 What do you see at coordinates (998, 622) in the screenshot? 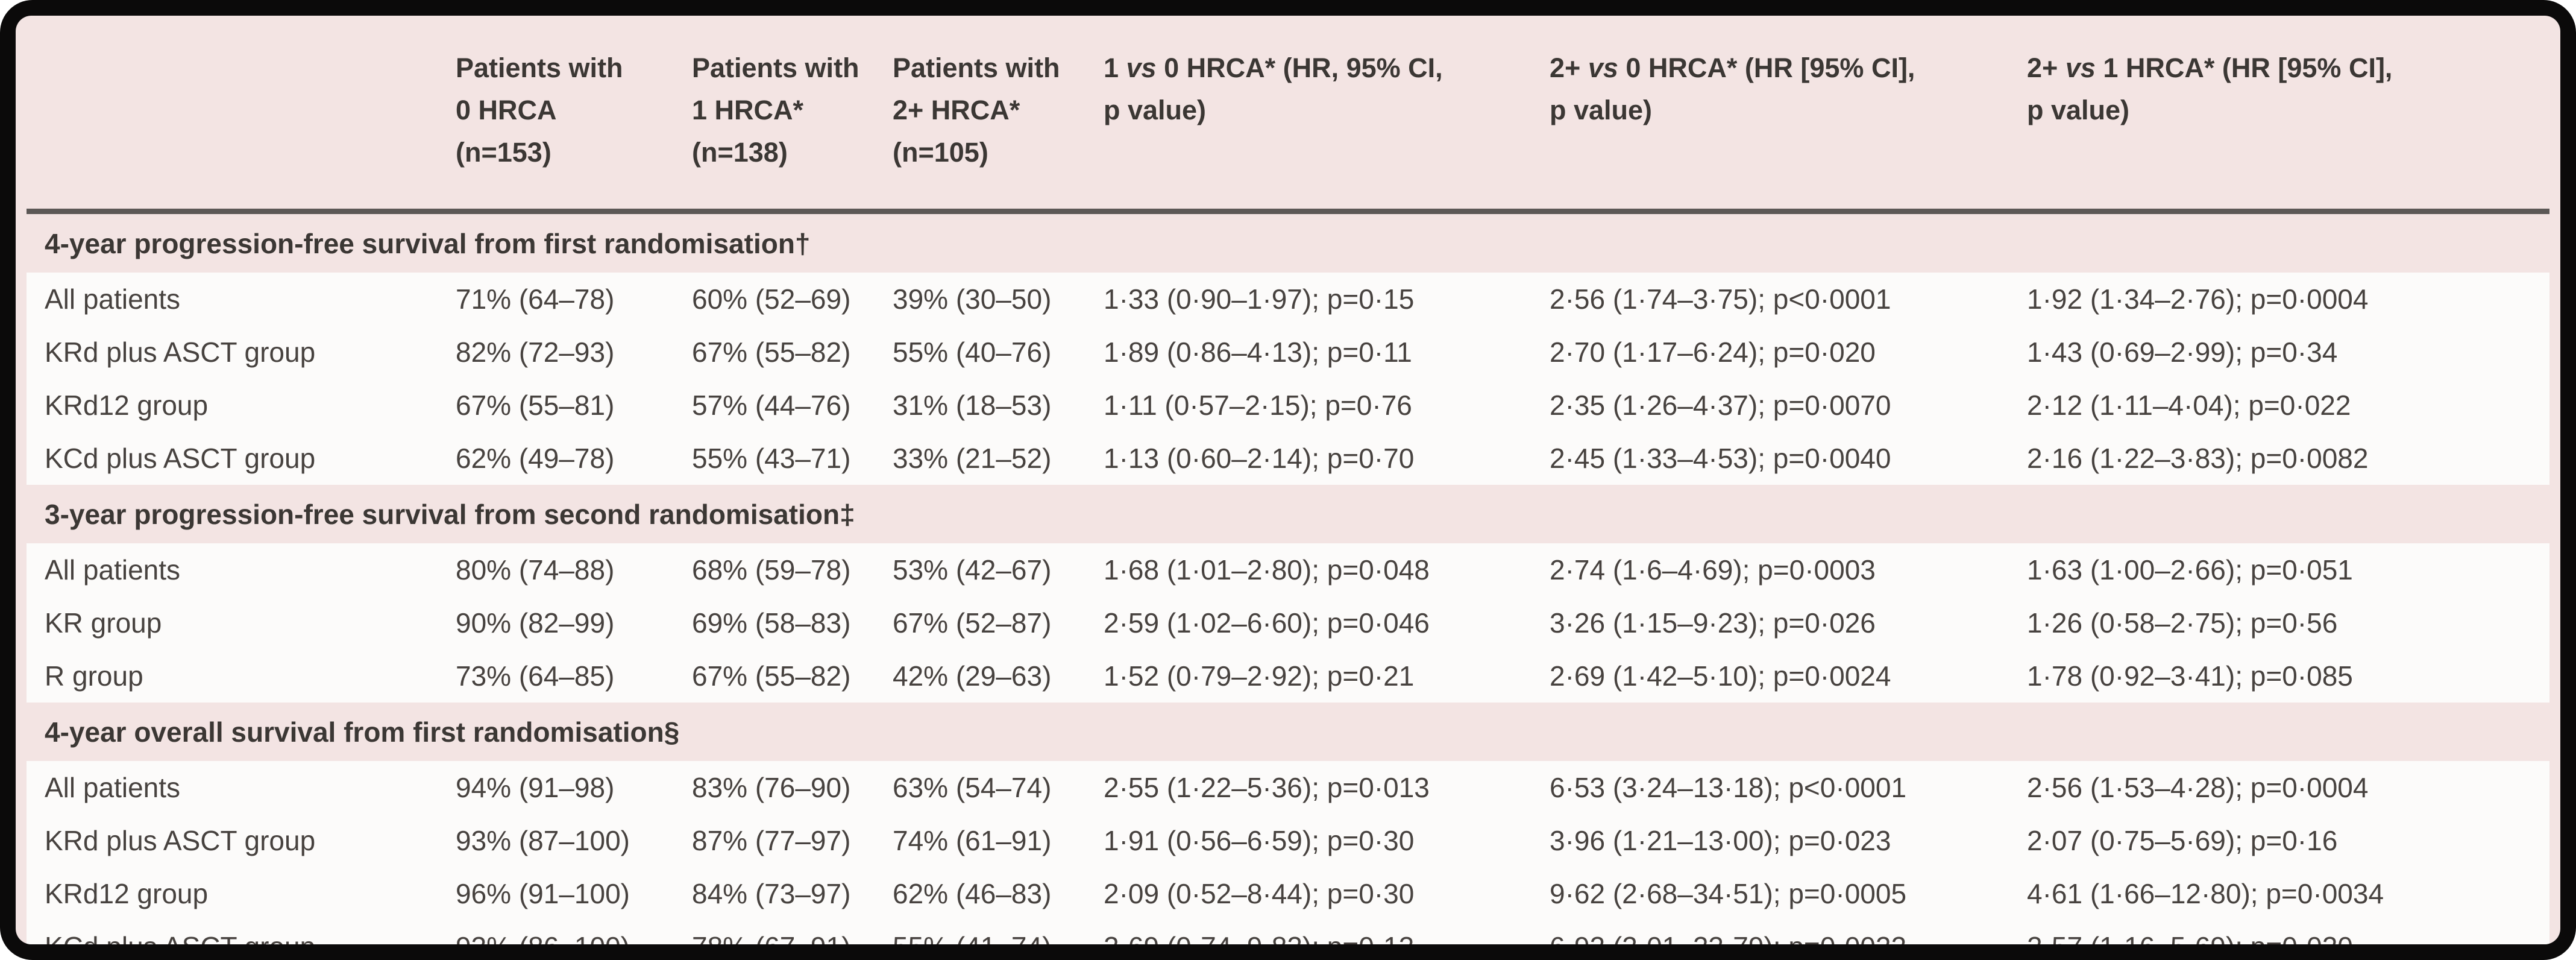
I see `cell-2plus-hrca: 67% (52–87)` at bounding box center [998, 622].